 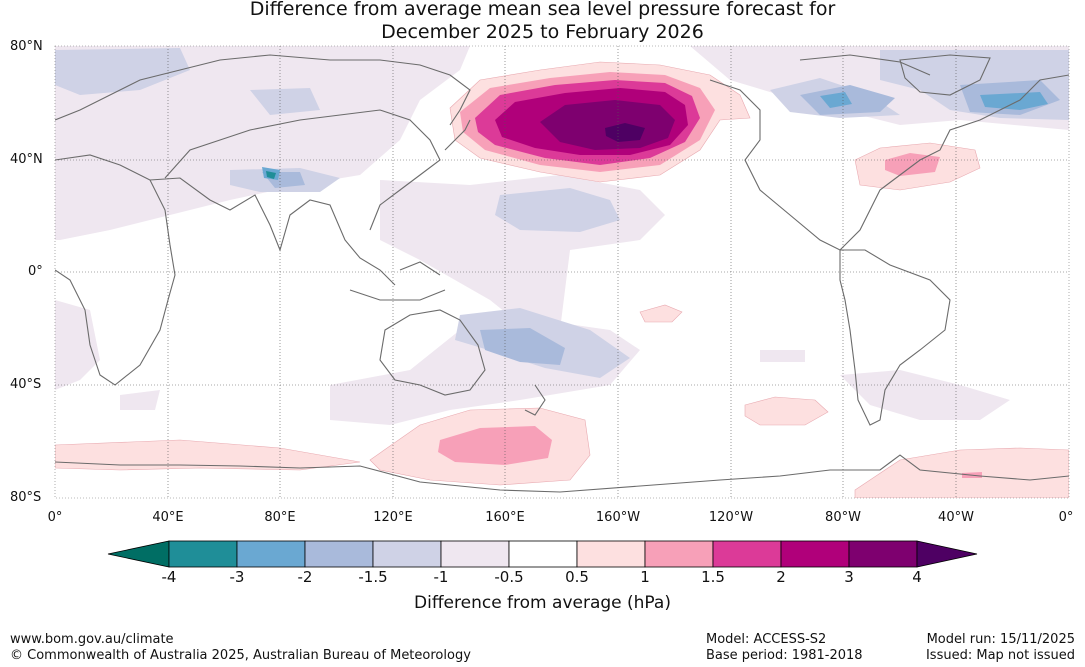 I want to click on lat-label-80n: 80°N, so click(x=26, y=46).